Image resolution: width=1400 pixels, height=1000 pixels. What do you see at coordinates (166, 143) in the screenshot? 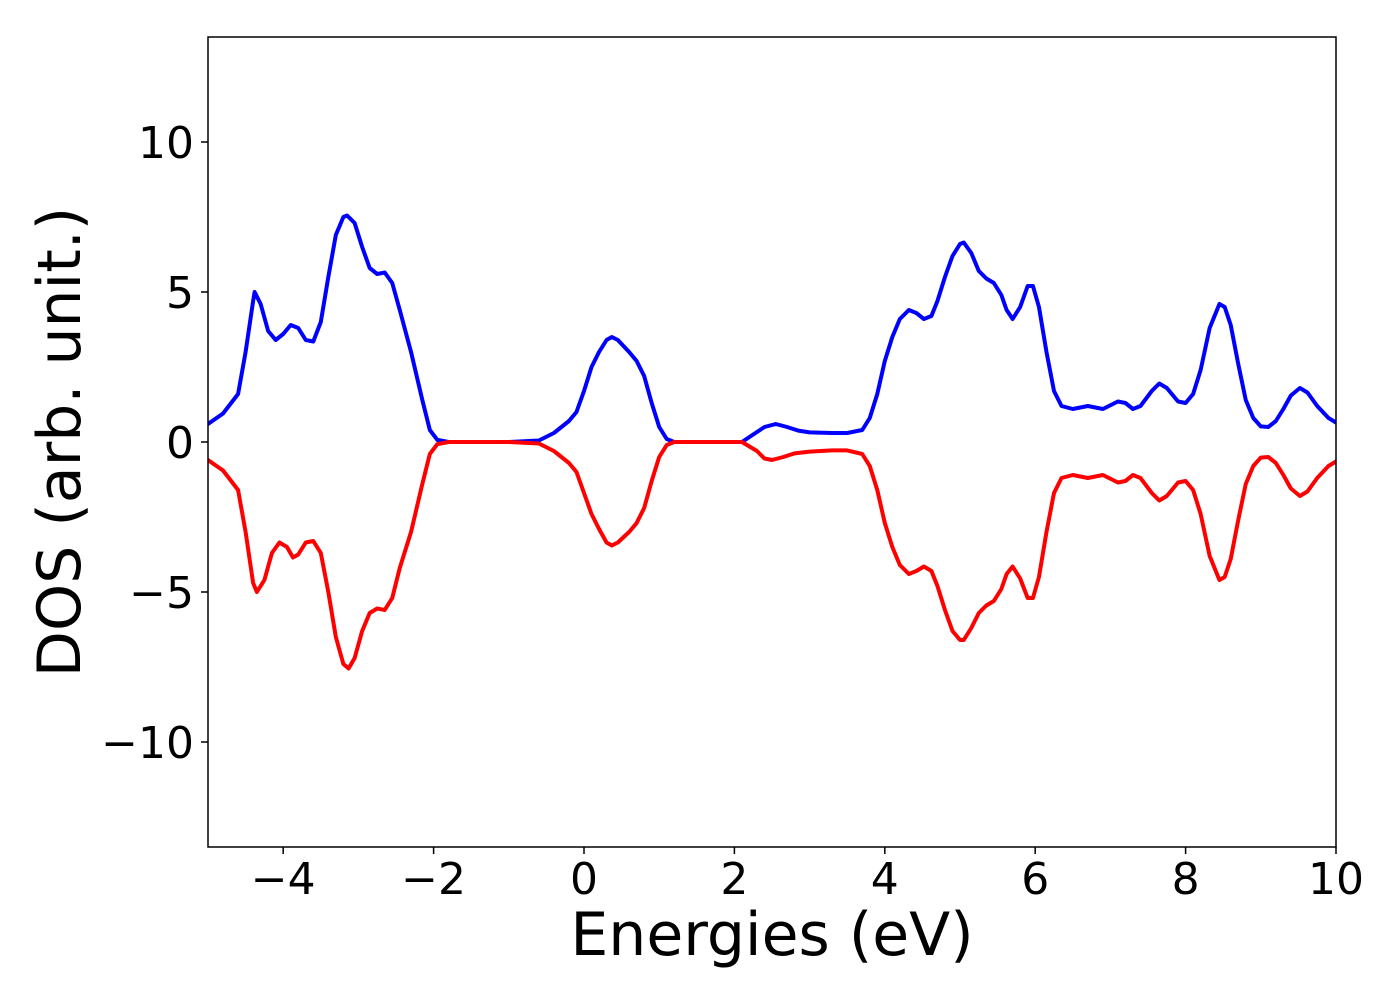
I see `y-tick-label: 10` at bounding box center [166, 143].